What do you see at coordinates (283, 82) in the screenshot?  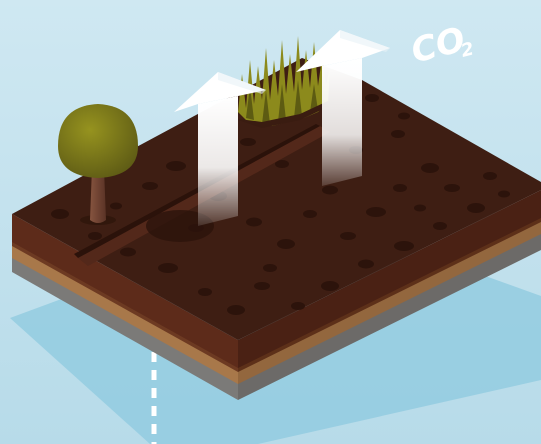 I see `grass-icon` at bounding box center [283, 82].